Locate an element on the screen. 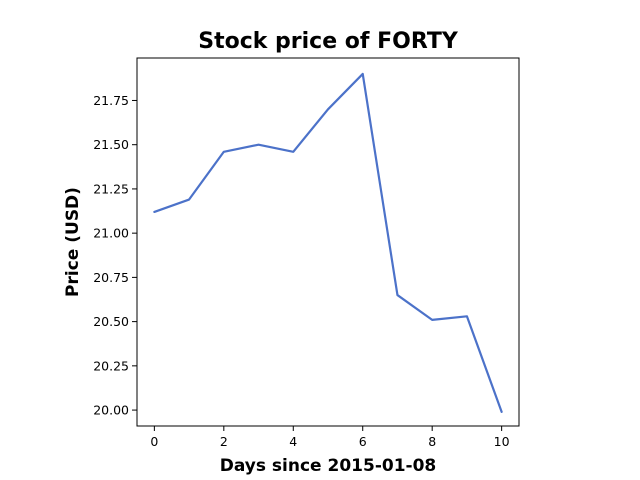 The width and height of the screenshot is (640, 480). y-tick-label: 21.00 is located at coordinates (111, 233).